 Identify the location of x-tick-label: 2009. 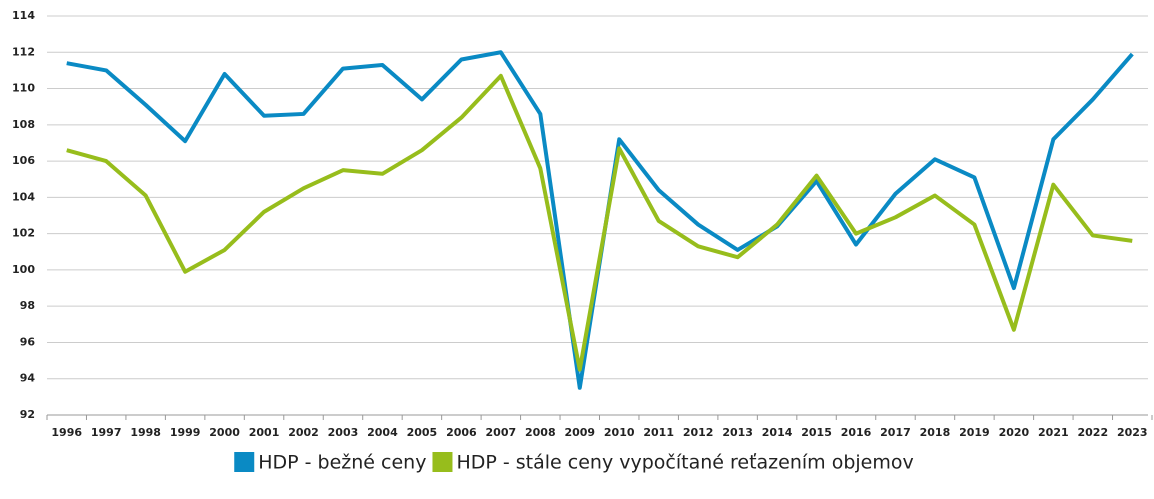
(579, 432).